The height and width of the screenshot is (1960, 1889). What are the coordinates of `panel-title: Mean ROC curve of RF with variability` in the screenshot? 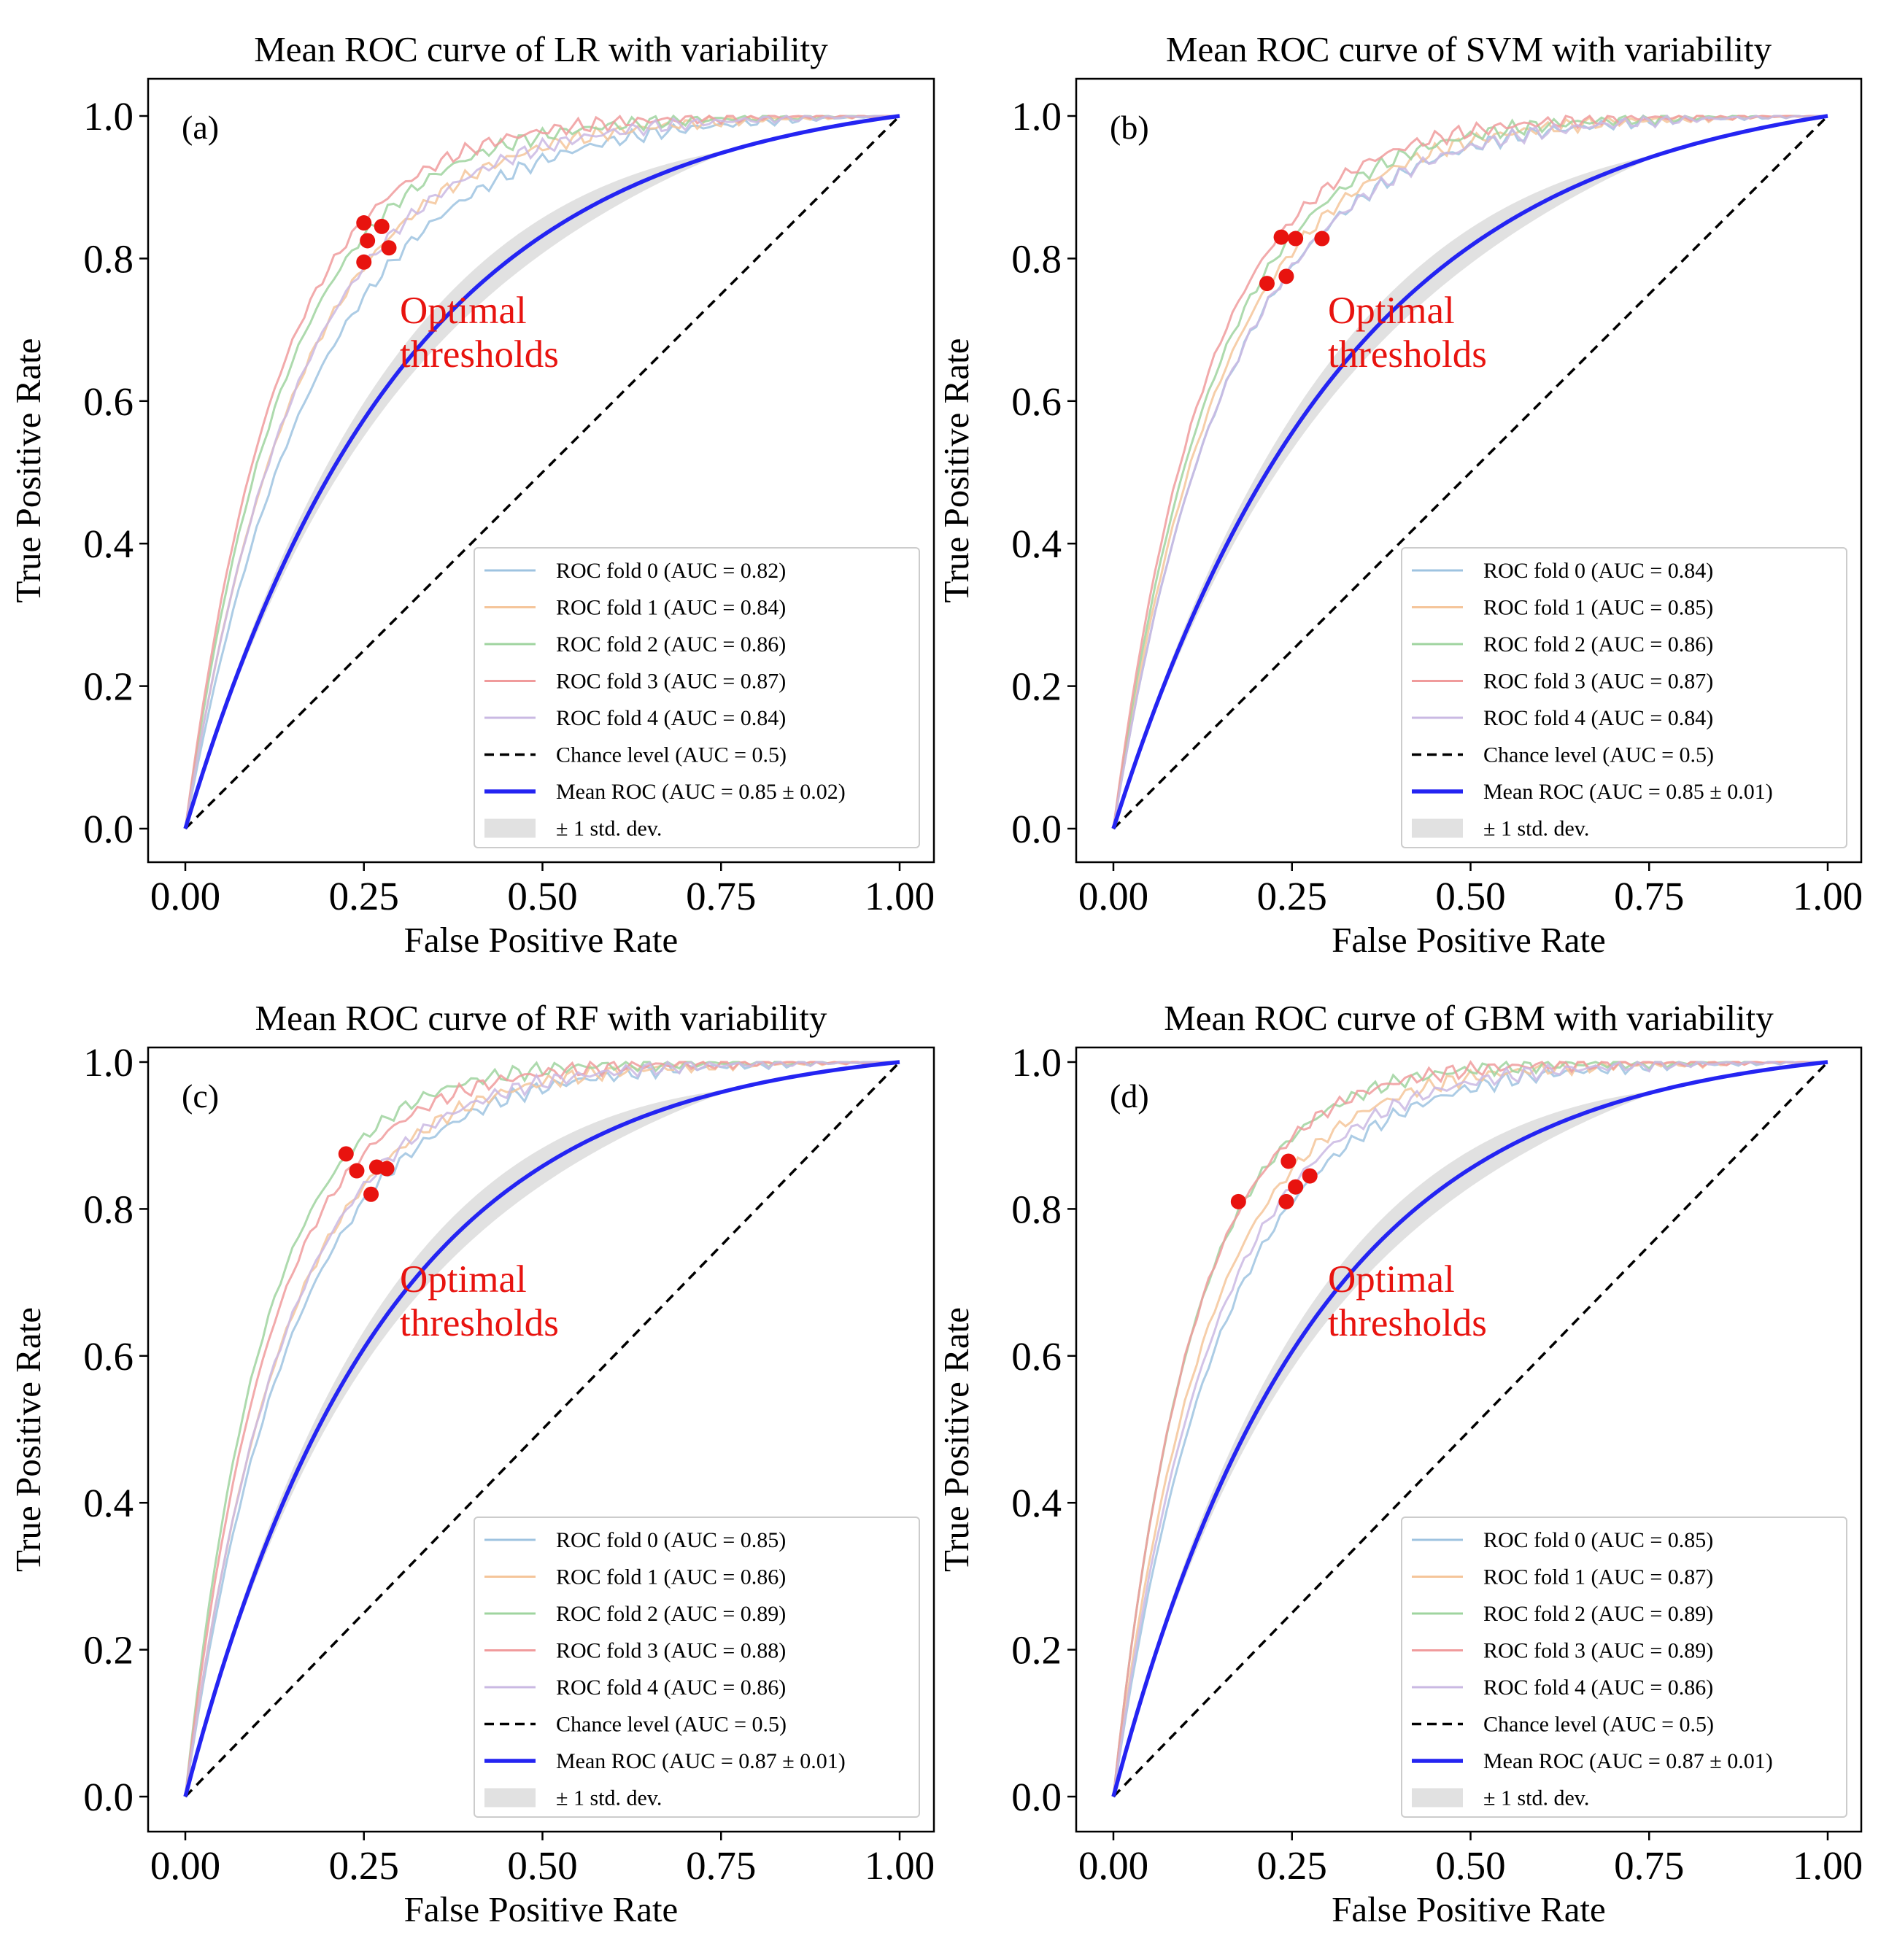 It's located at (541, 1018).